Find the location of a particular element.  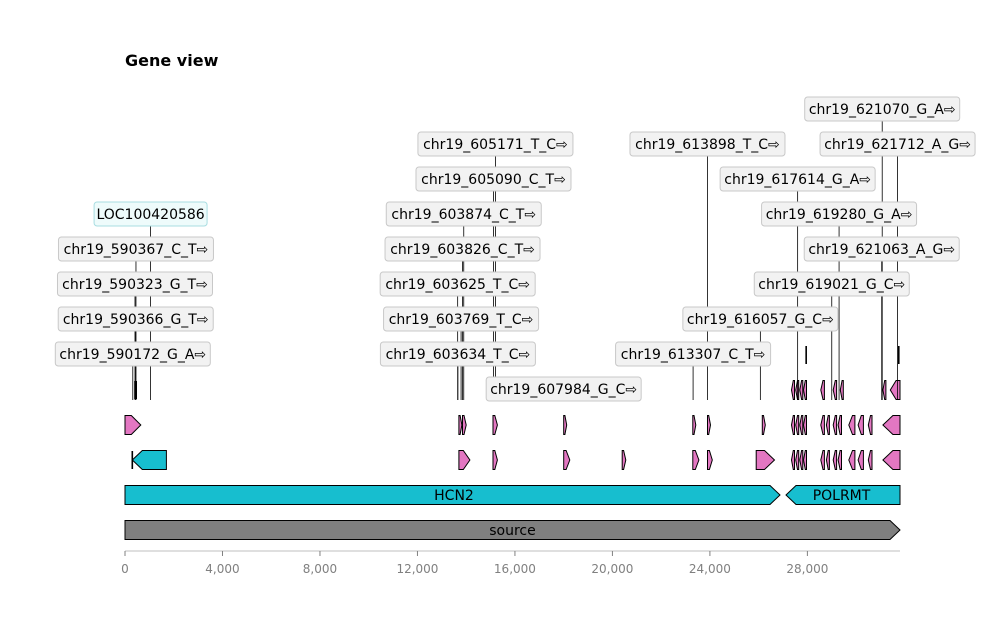

x-tick-label: 16,000 is located at coordinates (515, 569).